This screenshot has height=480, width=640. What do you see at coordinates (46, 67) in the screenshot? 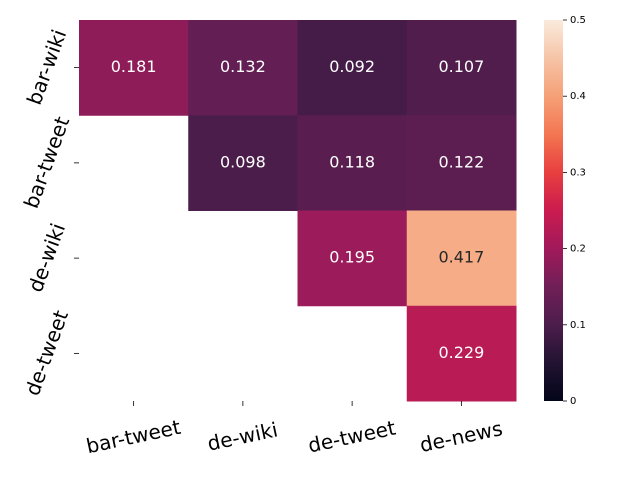
I see `y-tick-label: bar-wiki` at bounding box center [46, 67].